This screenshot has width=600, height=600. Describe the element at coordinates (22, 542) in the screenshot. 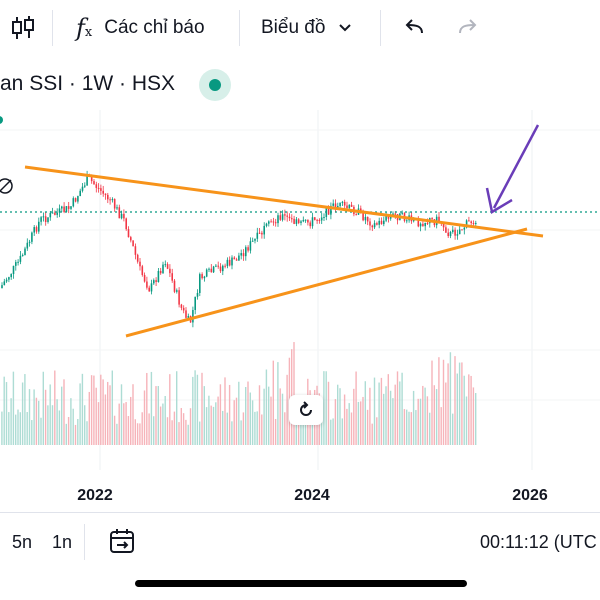

I see `range-5n-button: 5n` at that location.